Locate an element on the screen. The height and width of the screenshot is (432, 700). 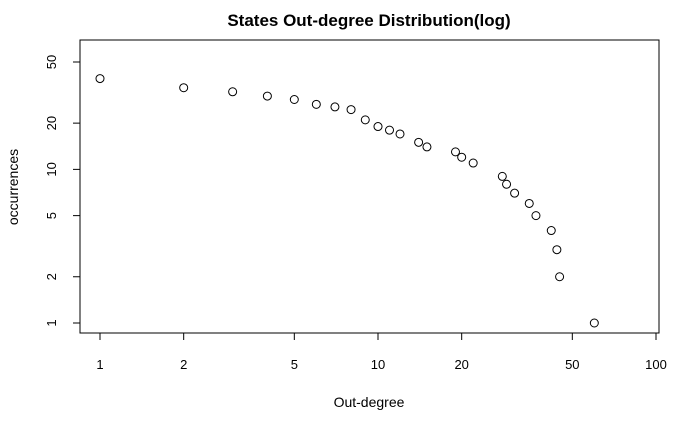
y-tick-label: 20 is located at coordinates (51, 123).